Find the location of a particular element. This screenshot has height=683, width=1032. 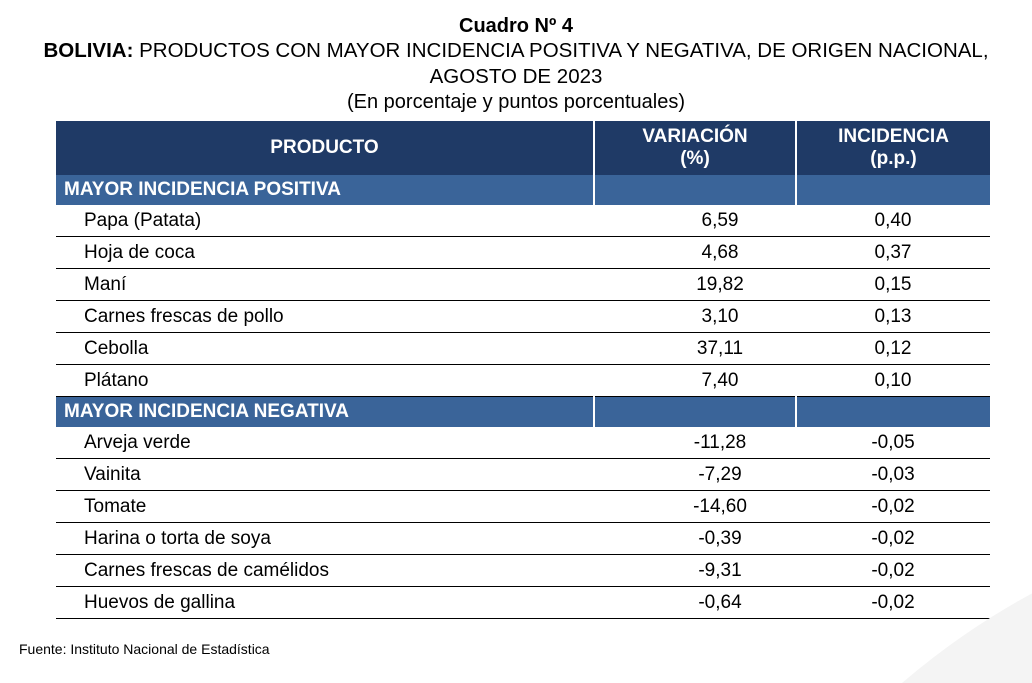

table-row: Vainita -7,29 -0,03 is located at coordinates (523, 474).